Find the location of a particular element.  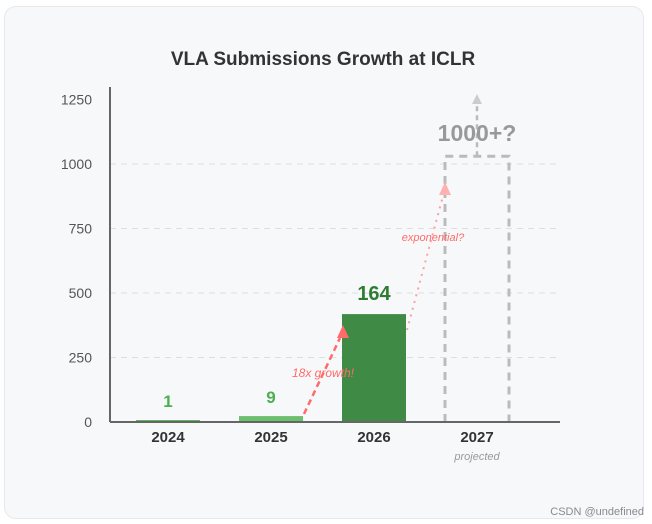

x-tick-label: 2025 is located at coordinates (270, 437).